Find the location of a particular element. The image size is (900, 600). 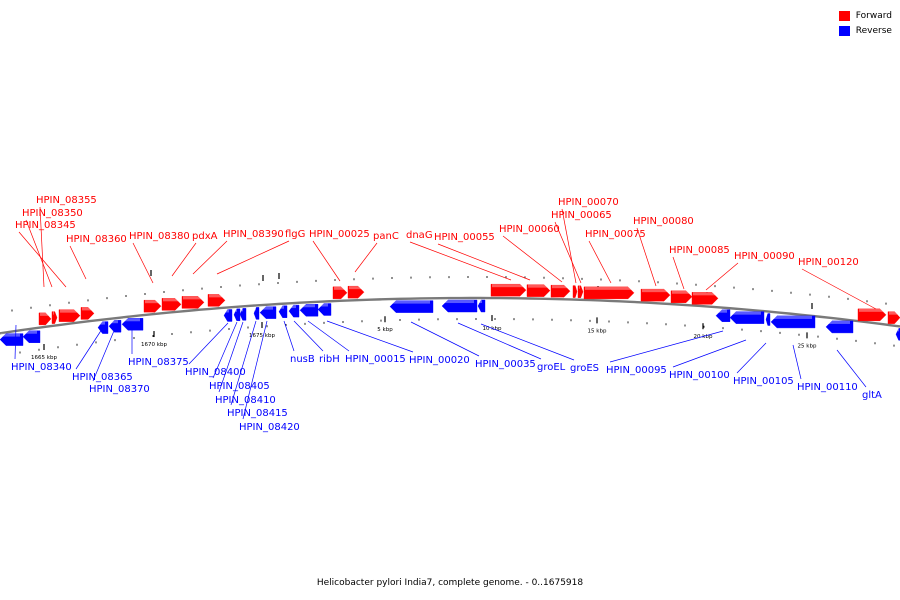

reverse-gene-label: HPIN_00100 is located at coordinates (699, 375).